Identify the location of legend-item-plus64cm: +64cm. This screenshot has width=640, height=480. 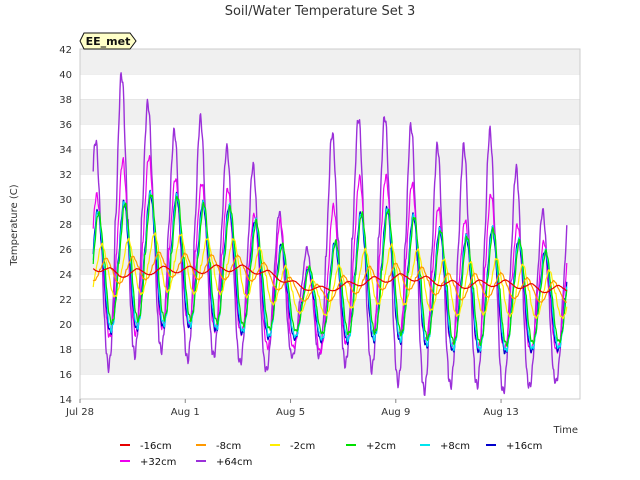
(224, 462).